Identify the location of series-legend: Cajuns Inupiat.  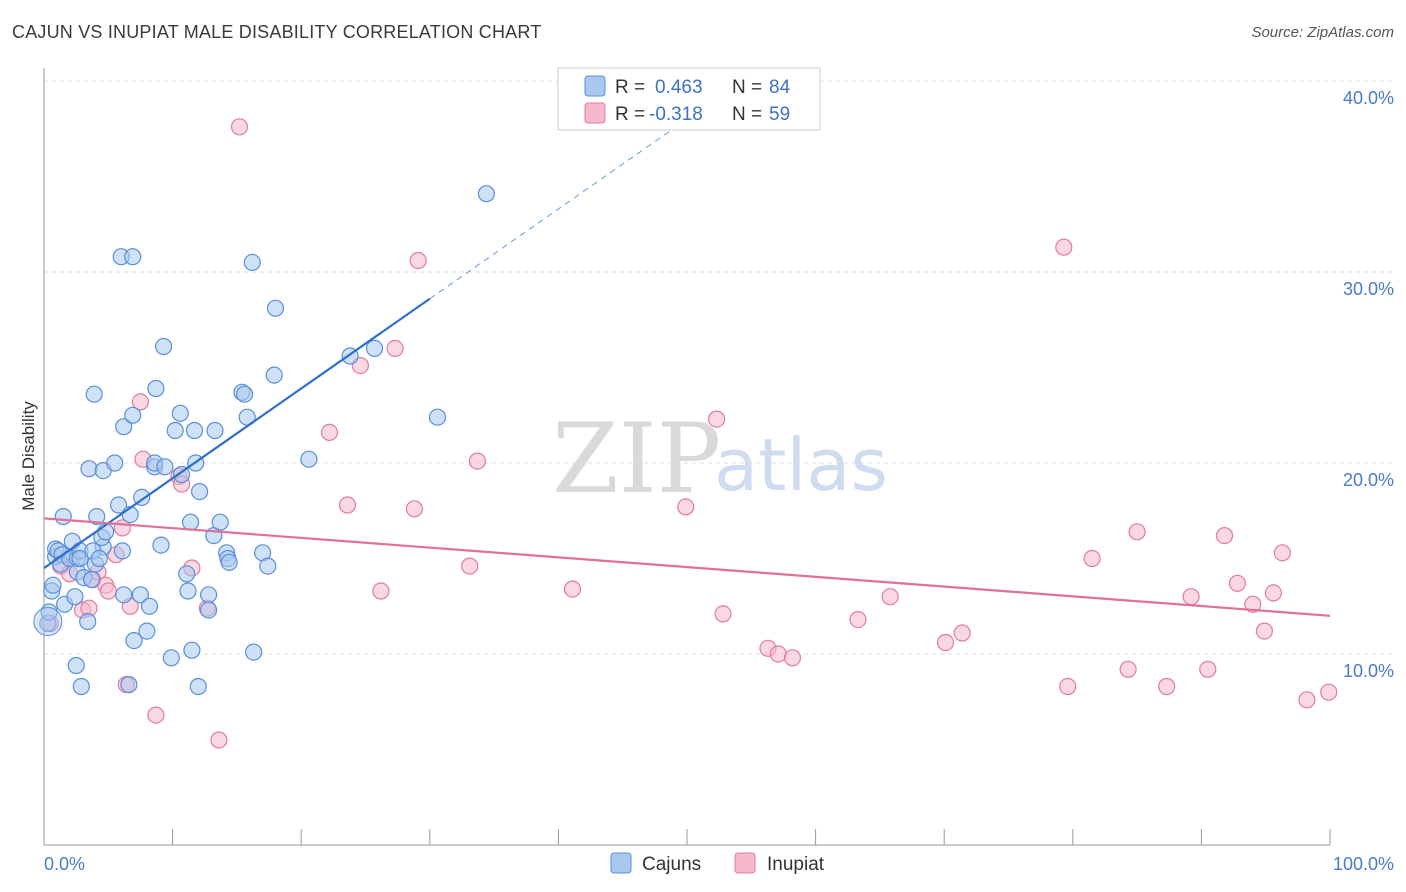
(717, 863).